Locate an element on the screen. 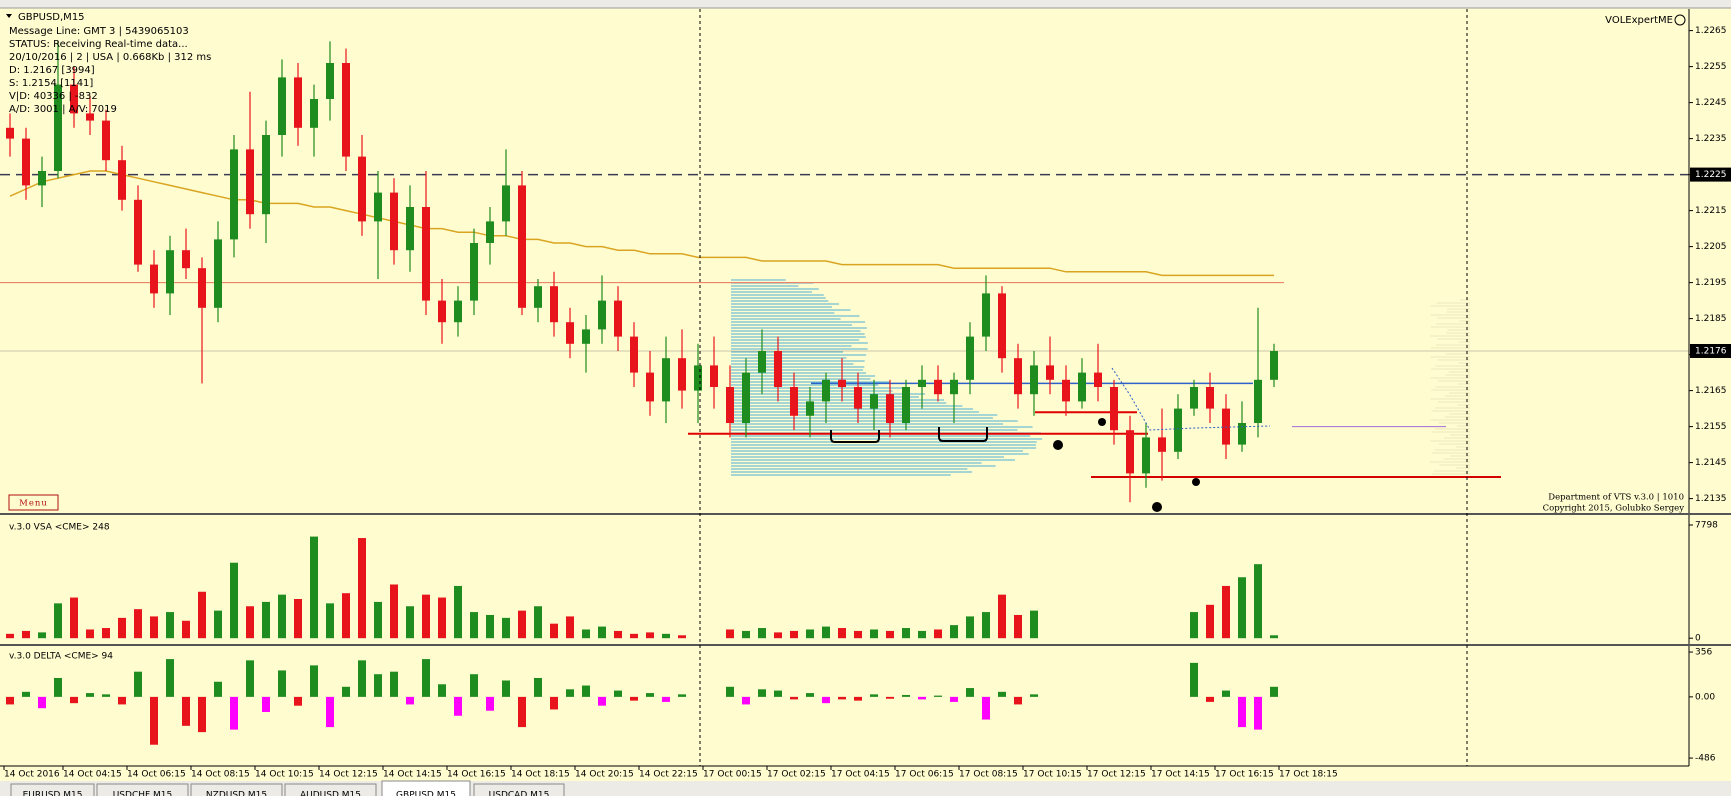  x-tick-label: 17 Oct 02:15 is located at coordinates (796, 775).